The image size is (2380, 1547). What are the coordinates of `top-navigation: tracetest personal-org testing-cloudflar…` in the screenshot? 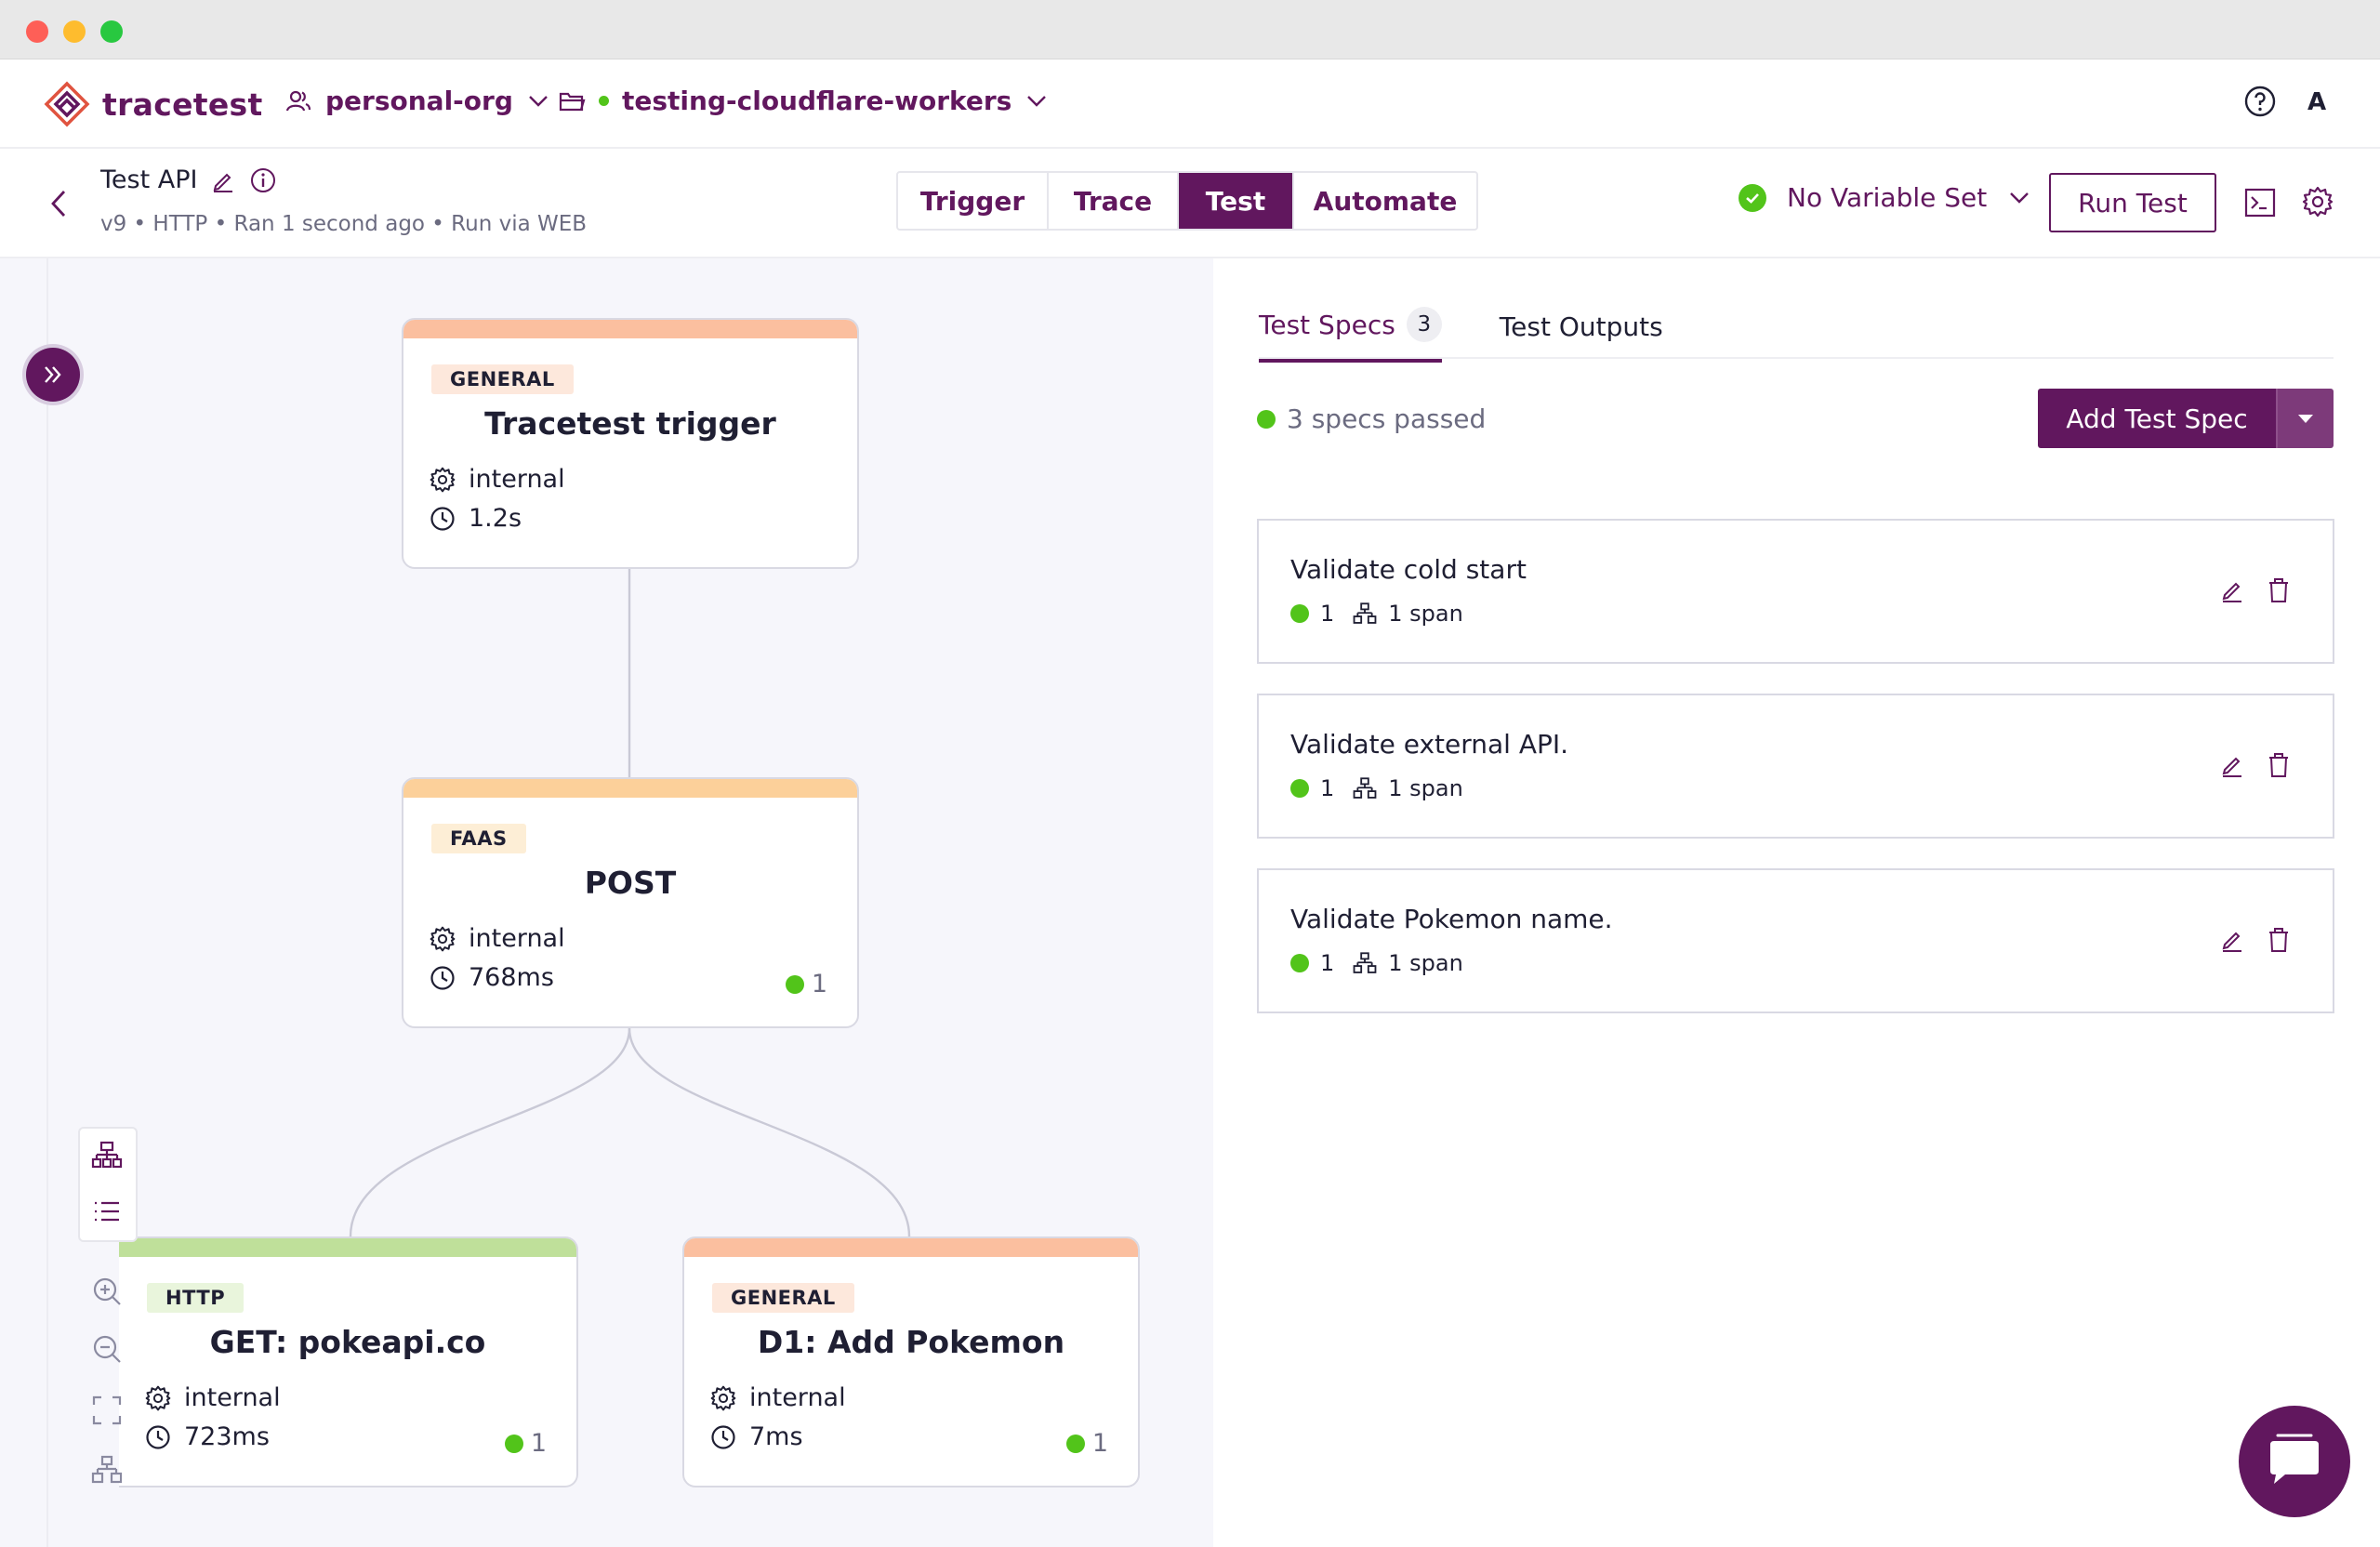 It's located at (1190, 104).